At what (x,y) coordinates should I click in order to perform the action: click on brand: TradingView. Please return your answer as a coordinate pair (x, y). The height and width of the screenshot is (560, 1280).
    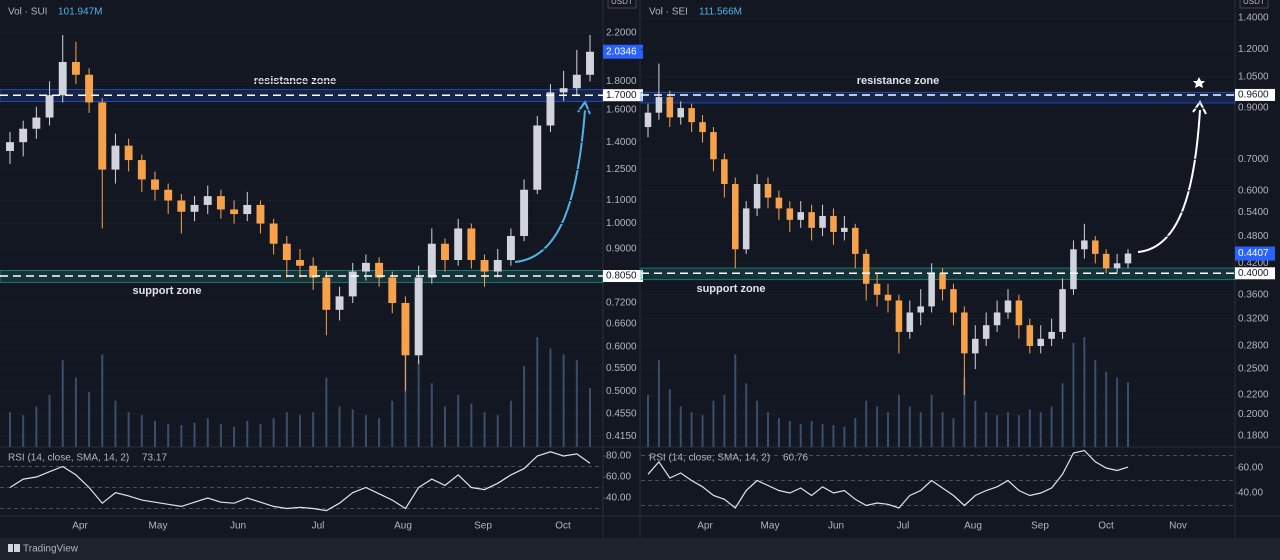
    Looking at the image, I should click on (51, 549).